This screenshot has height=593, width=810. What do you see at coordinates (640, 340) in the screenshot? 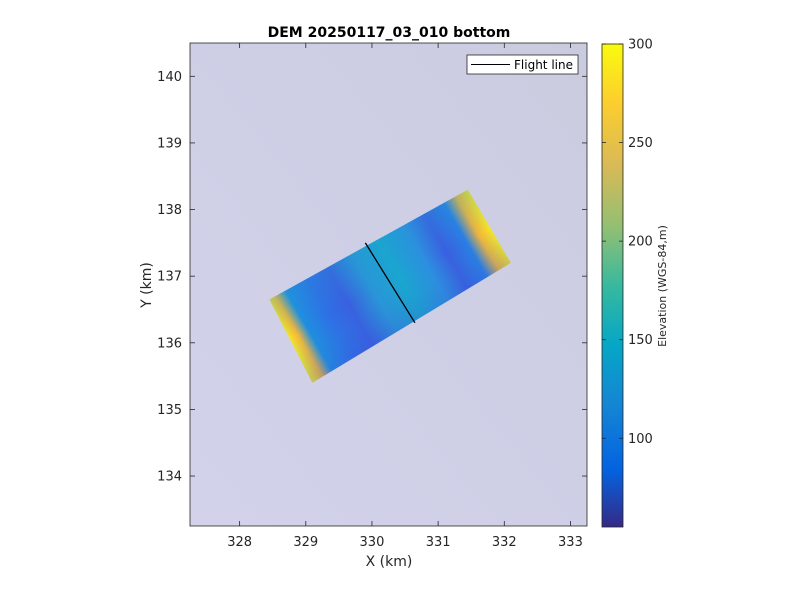
I see `colorbar-tick-label: 150` at bounding box center [640, 340].